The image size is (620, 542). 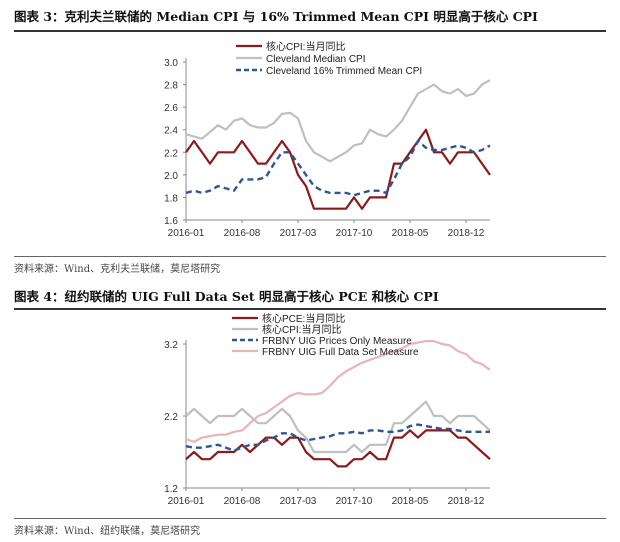 I want to click on legend-label-0: 核心PCE:当月同比, so click(x=303, y=318).